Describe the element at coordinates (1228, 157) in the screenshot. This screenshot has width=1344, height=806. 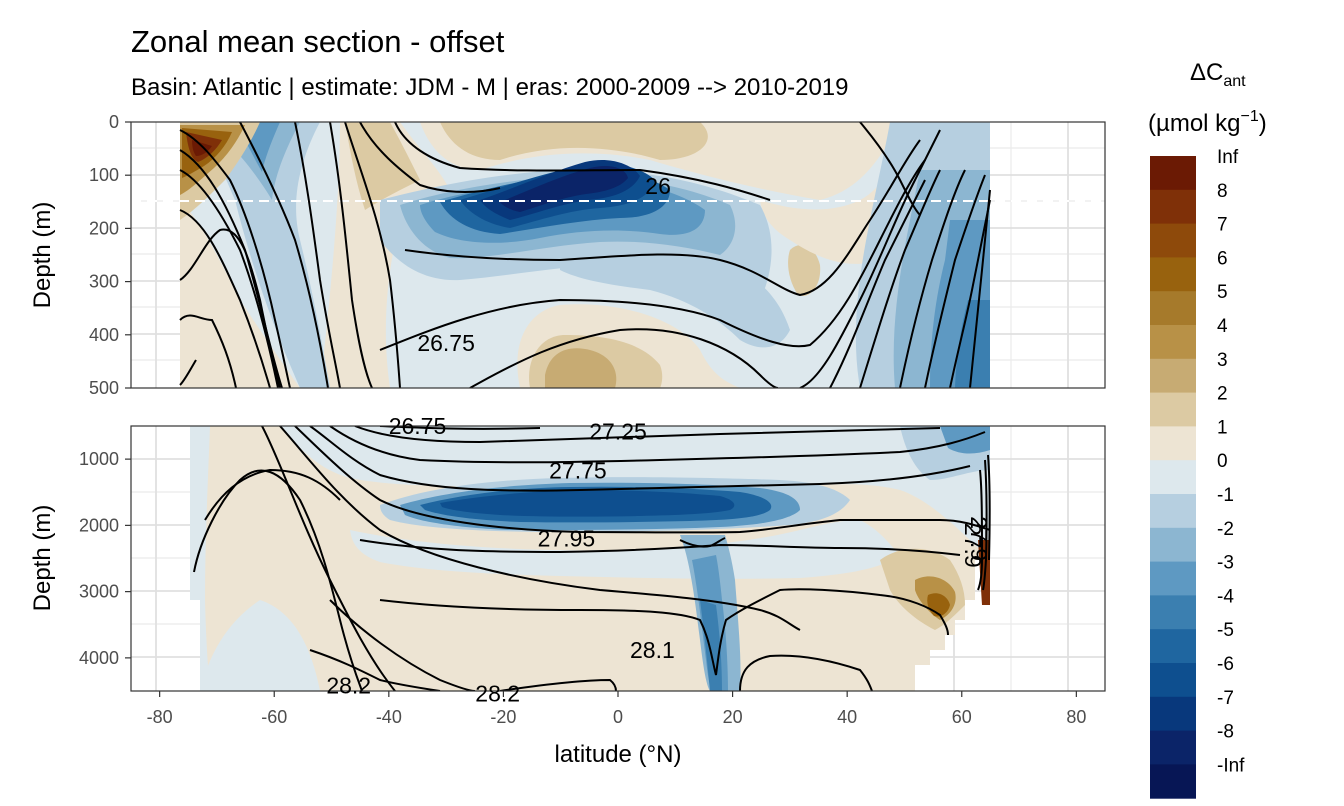
I see `legend-label: Inf` at that location.